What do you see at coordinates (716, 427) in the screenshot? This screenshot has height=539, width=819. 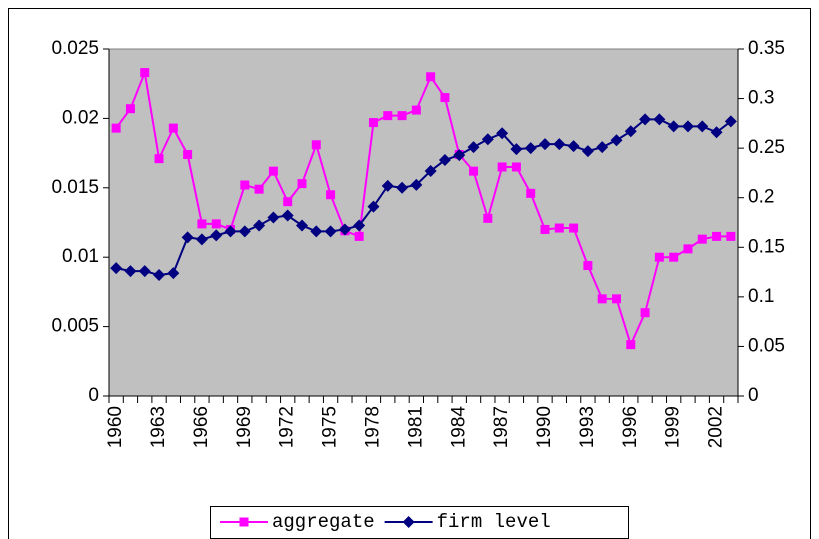 I see `x-tick-label: 2002` at bounding box center [716, 427].